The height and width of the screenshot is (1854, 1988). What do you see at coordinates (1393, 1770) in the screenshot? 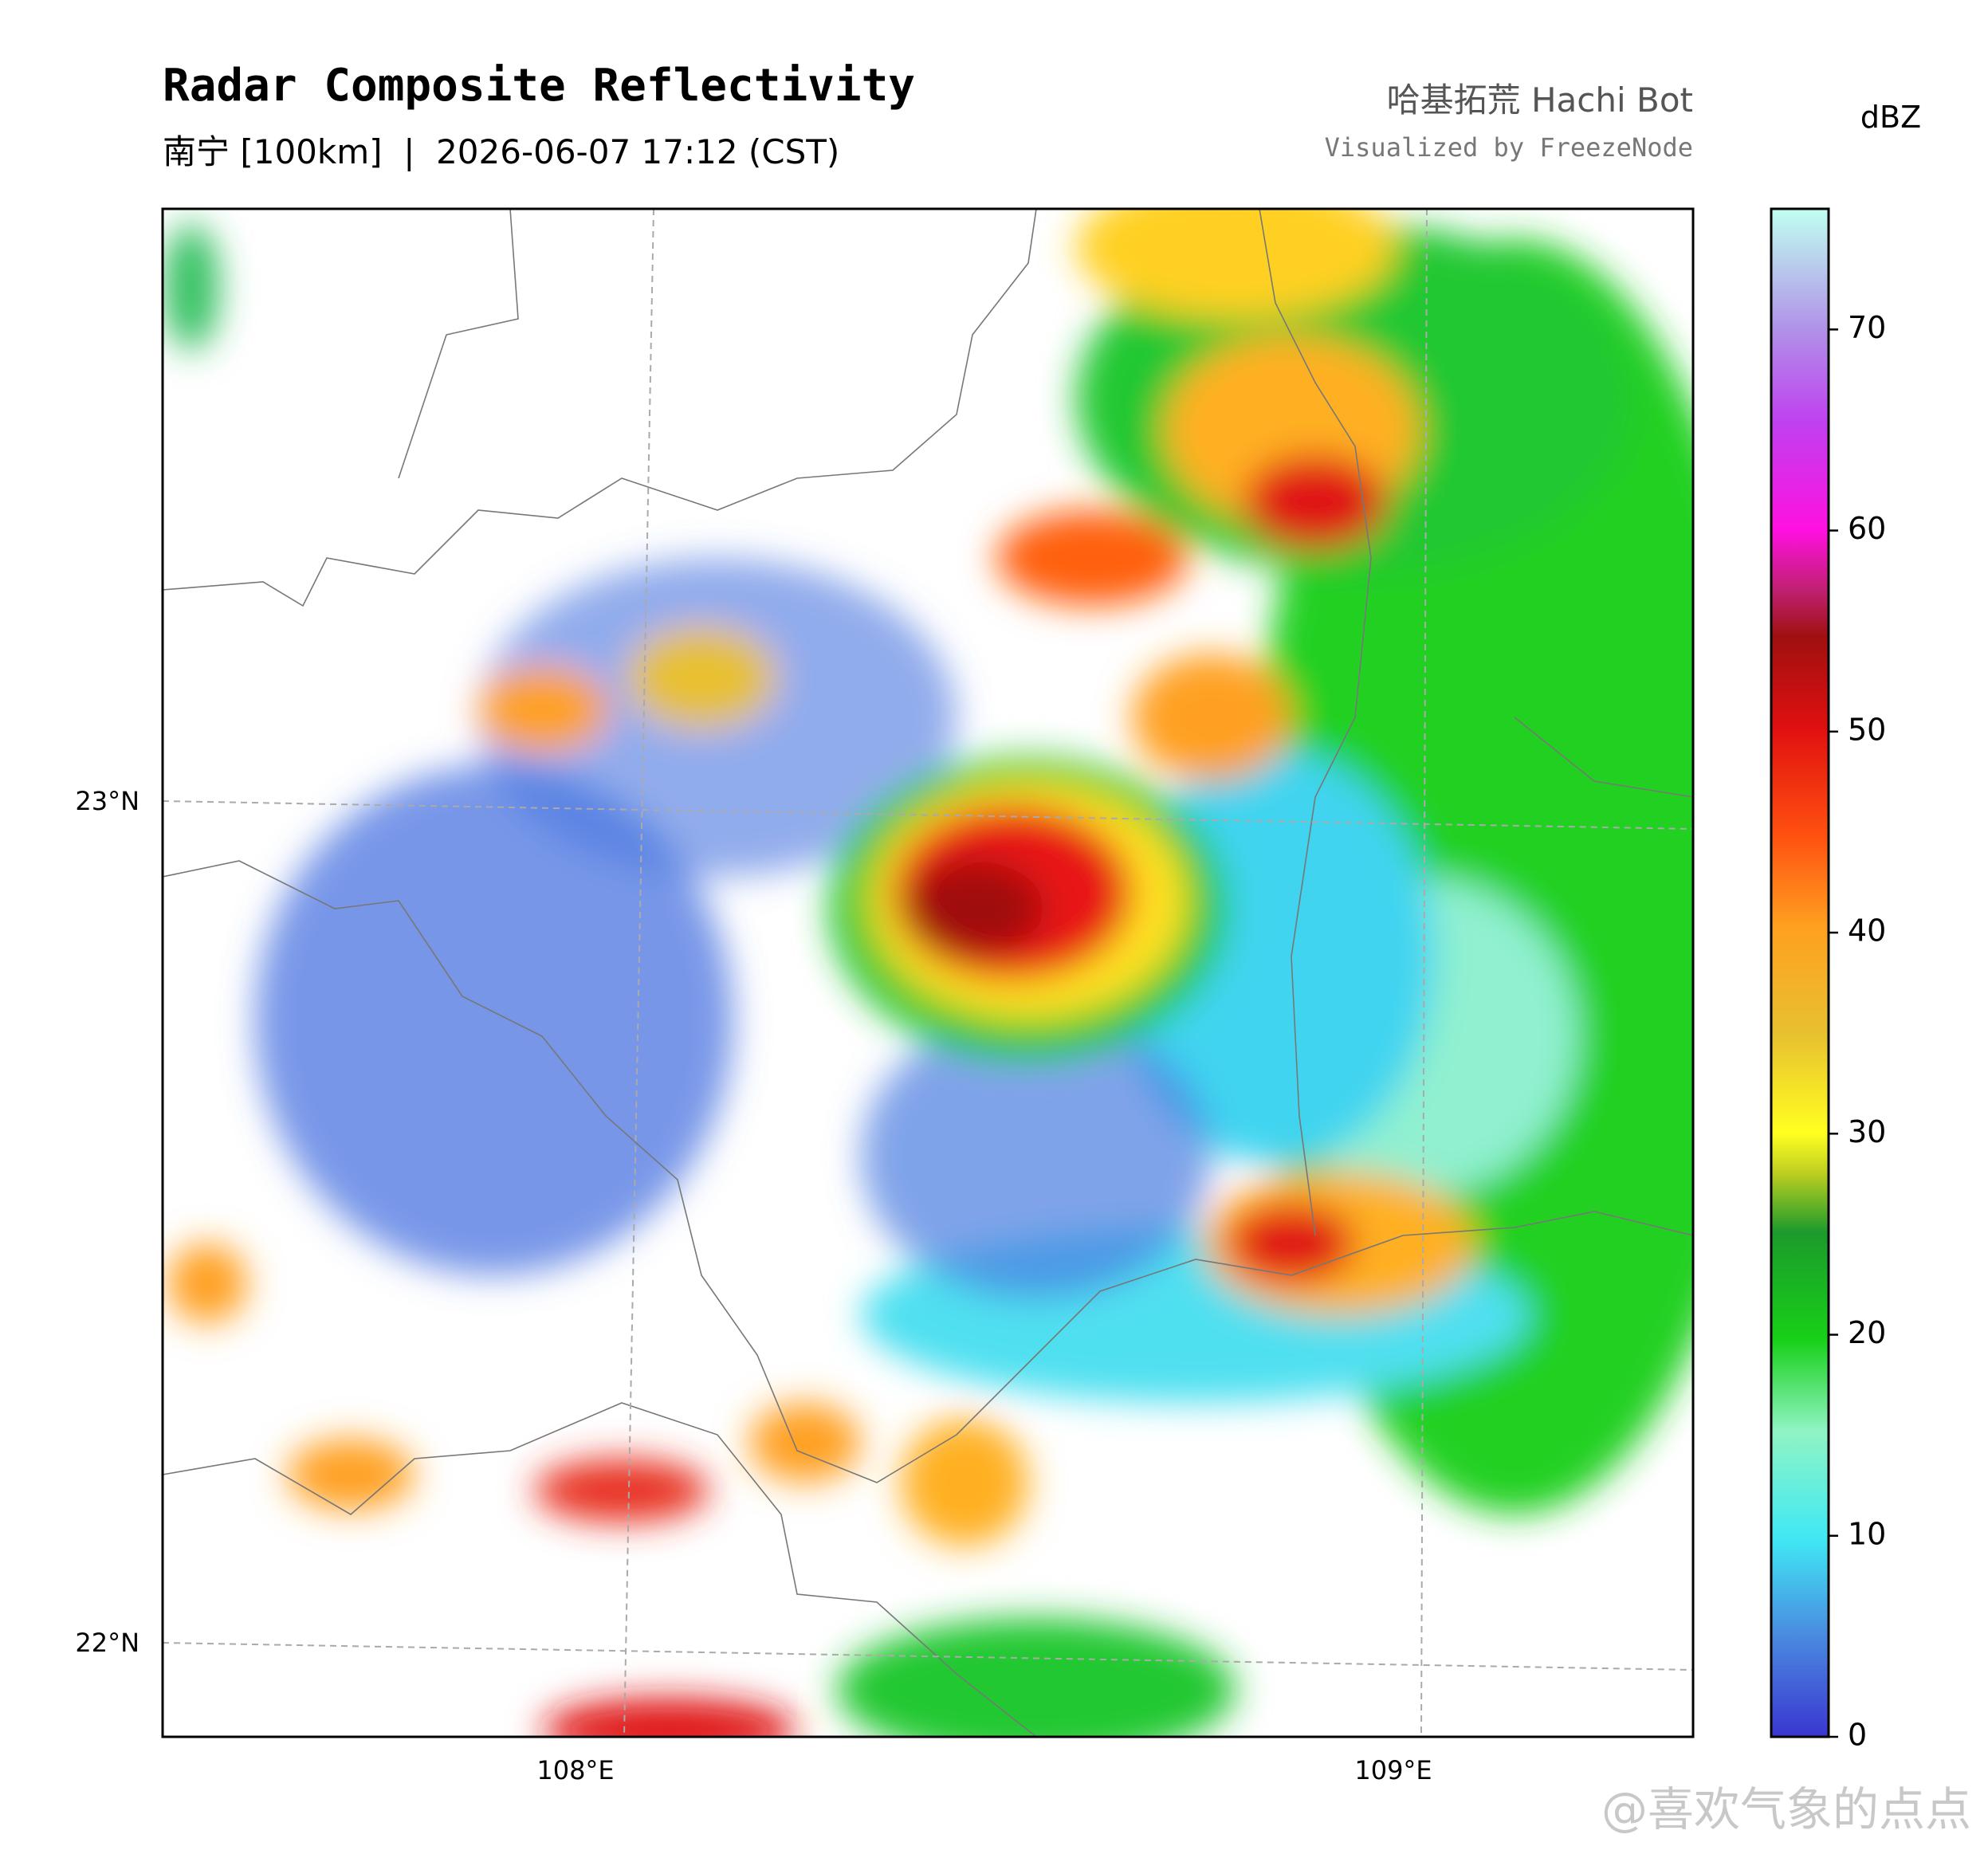
I see `lon-label: 109°E` at bounding box center [1393, 1770].